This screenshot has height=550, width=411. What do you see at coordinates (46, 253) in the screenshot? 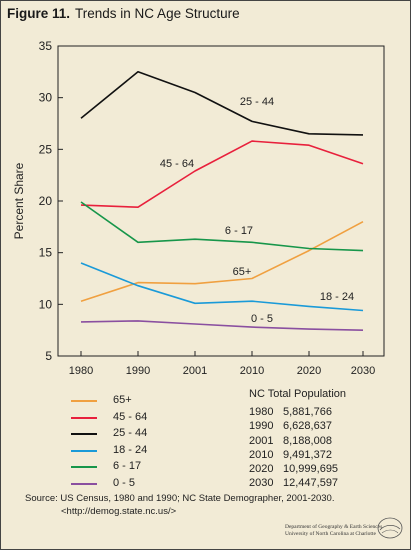
I see `y-tick-label: 15` at bounding box center [46, 253].